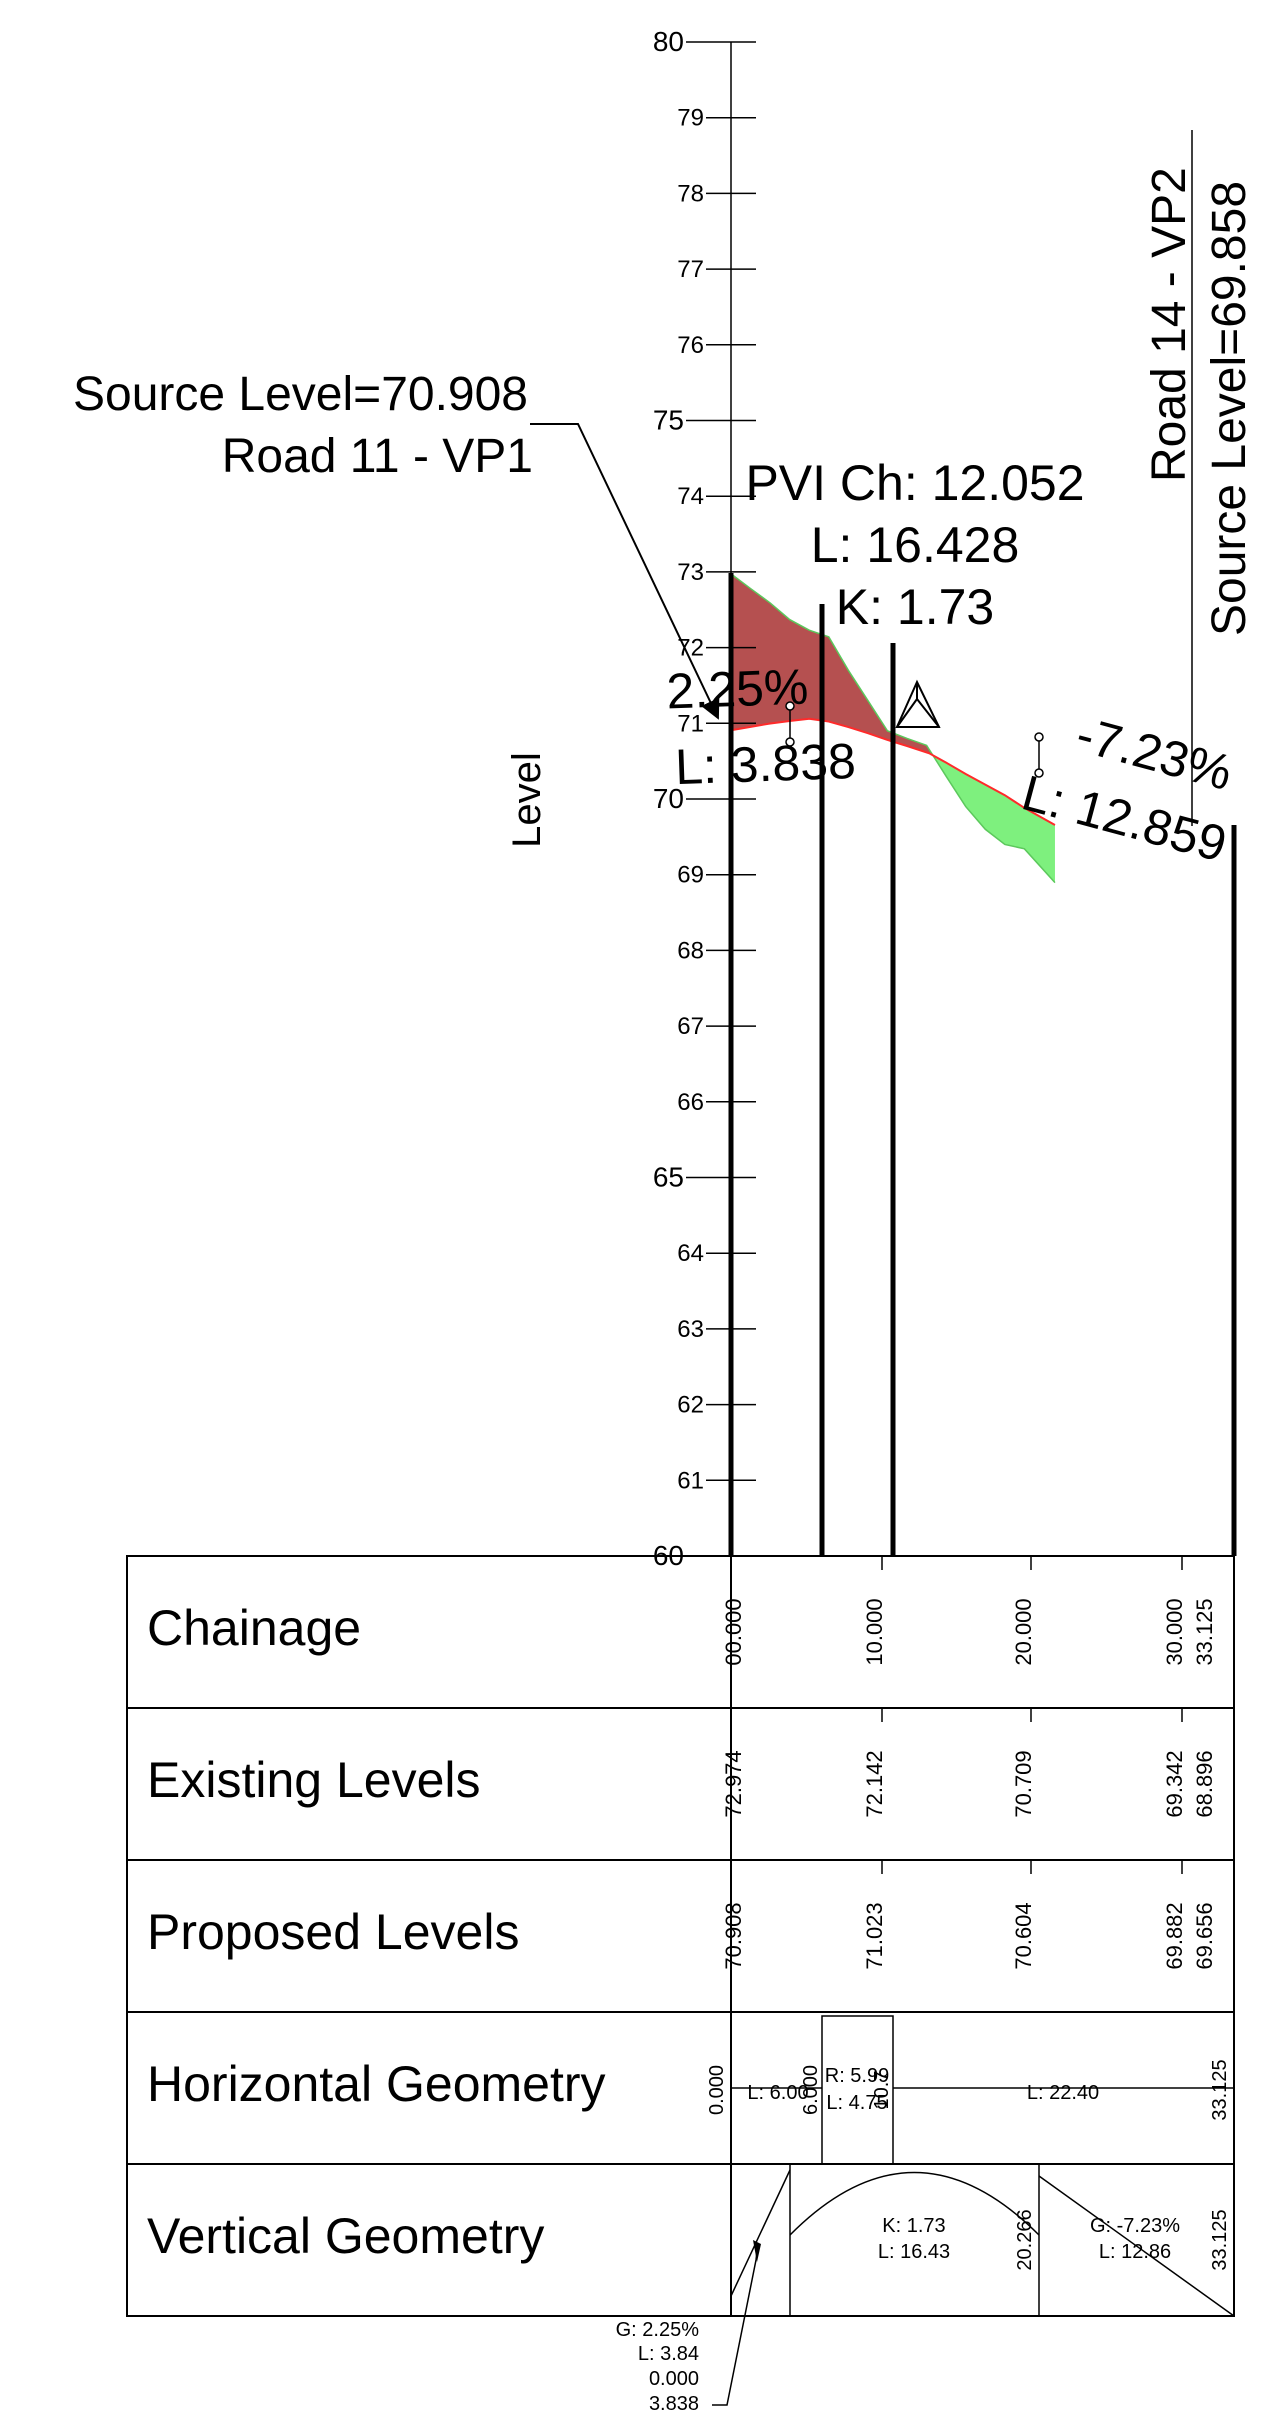  I want to click on axis-tick-label: 77, so click(690, 269).